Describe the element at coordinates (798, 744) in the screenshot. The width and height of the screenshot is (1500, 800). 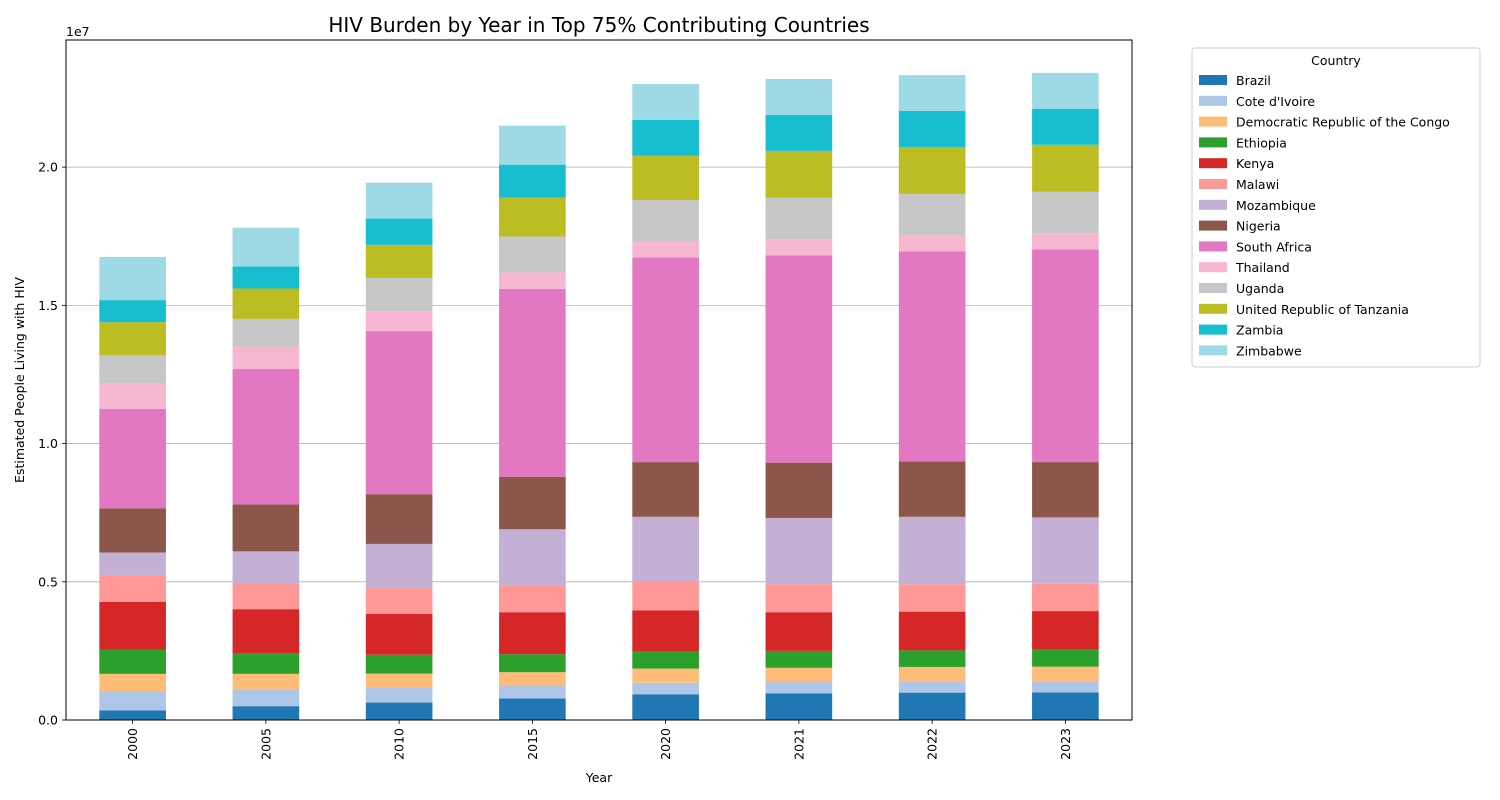
I see `x-tick-label: 2021` at that location.